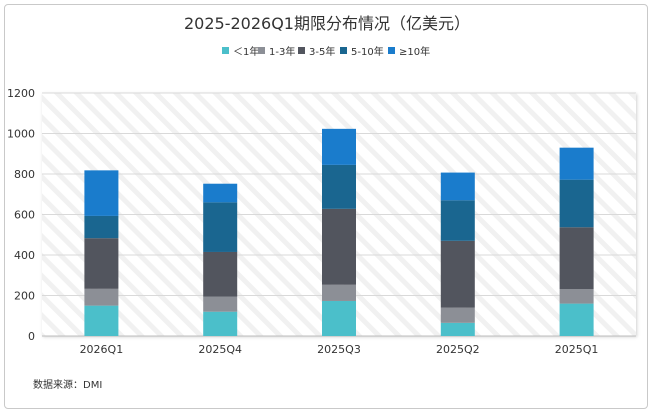  I want to click on x-tick-label: 2025Q3, so click(339, 349).